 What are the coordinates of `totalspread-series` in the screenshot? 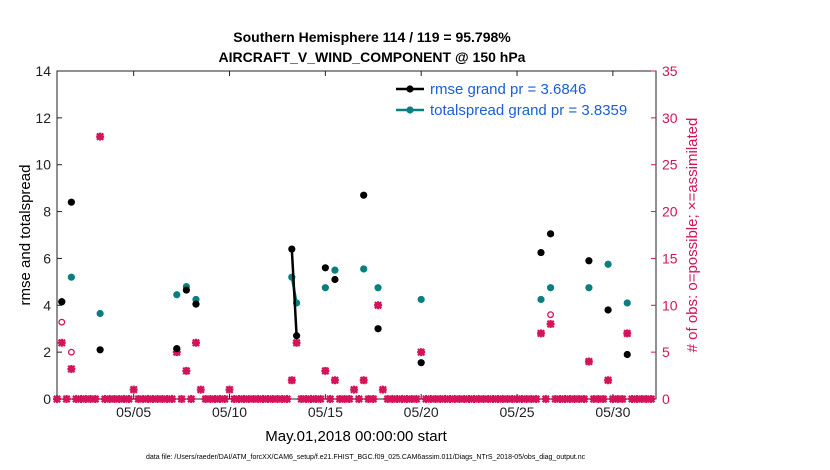 It's located at (344, 289).